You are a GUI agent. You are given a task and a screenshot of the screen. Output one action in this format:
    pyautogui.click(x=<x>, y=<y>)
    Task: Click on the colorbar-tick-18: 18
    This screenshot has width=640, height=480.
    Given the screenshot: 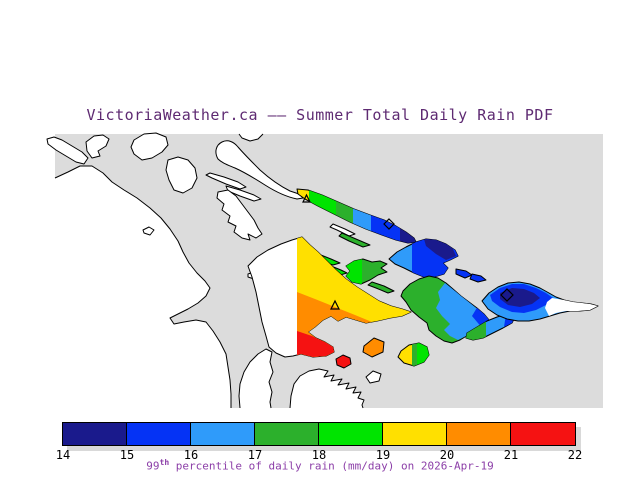 What is the action you would take?
    pyautogui.click(x=319, y=455)
    